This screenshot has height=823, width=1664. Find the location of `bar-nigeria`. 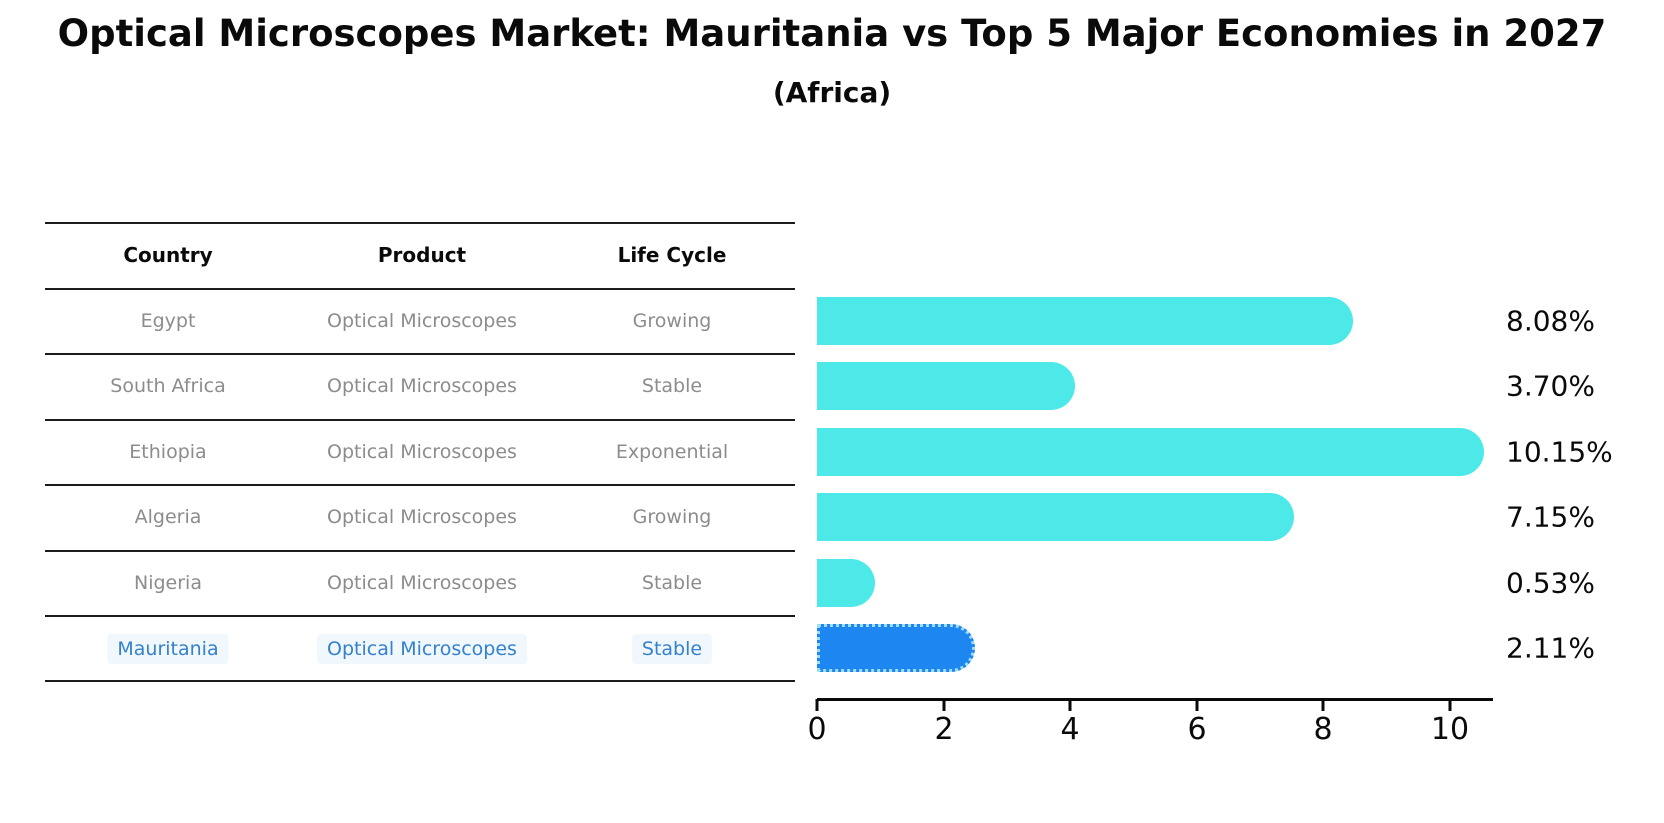

bar-nigeria is located at coordinates (846, 583).